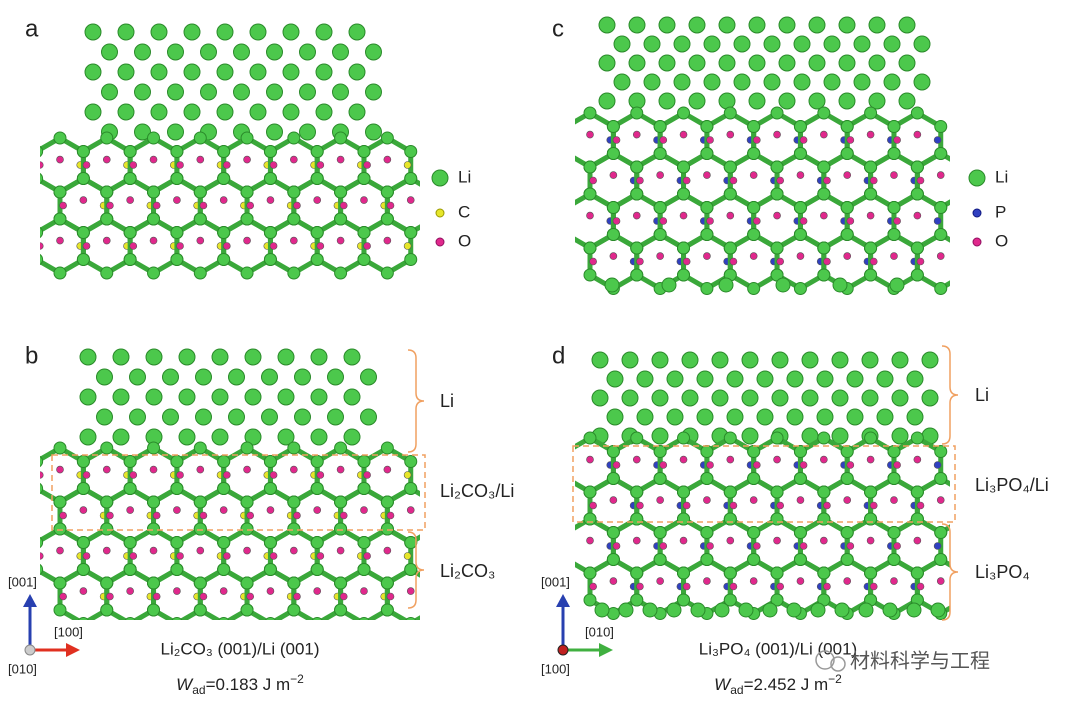 The height and width of the screenshot is (708, 1080). Describe the element at coordinates (920, 660) in the screenshot. I see `watermark-text: 材料科学与工程` at that location.